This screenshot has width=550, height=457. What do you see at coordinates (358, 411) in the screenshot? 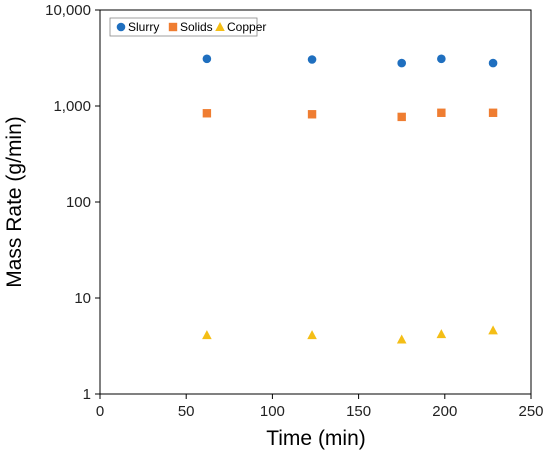
I see `x-tick-label: 150` at bounding box center [358, 411].